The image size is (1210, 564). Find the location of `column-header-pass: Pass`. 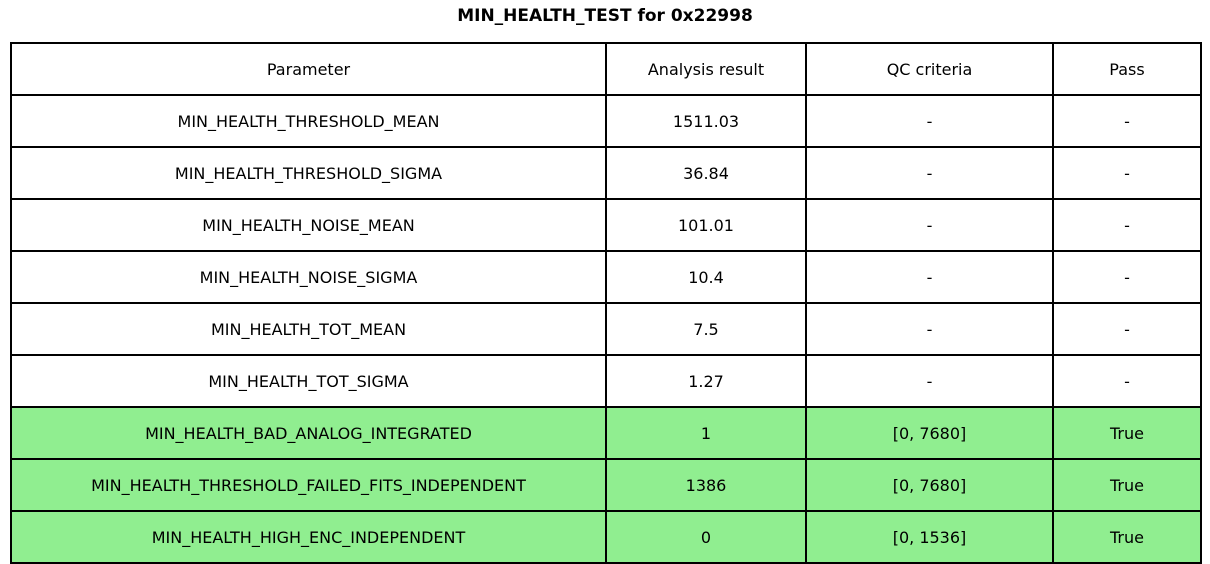

column-header-pass: Pass is located at coordinates (1127, 69).